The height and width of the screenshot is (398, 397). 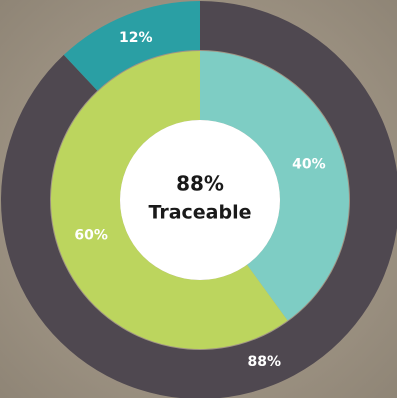 I want to click on segment-label: 12%, so click(x=136, y=38).